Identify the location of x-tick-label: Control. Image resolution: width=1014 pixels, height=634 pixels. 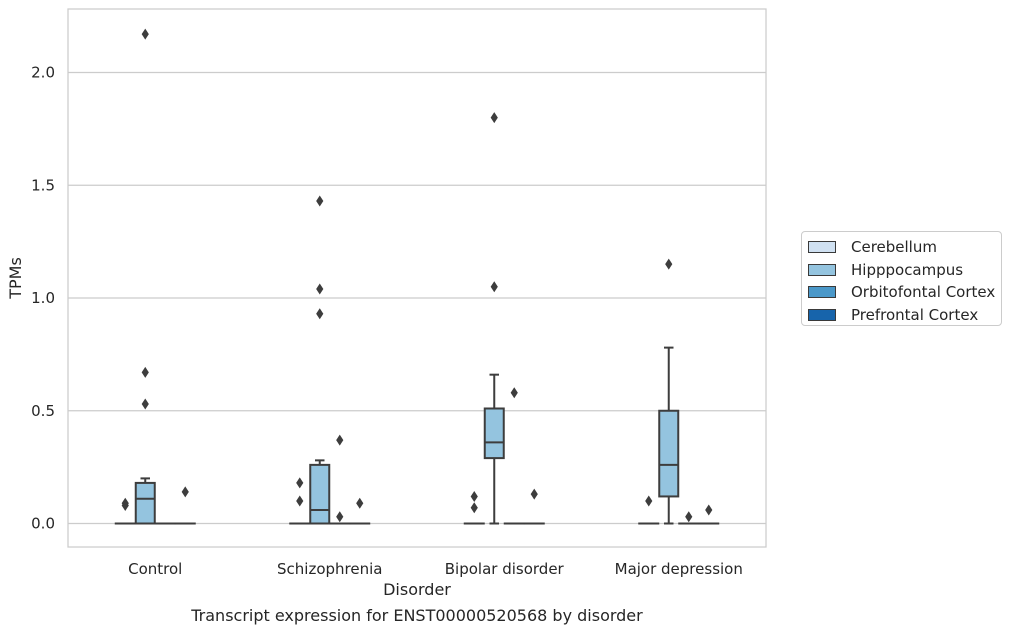
(155, 569).